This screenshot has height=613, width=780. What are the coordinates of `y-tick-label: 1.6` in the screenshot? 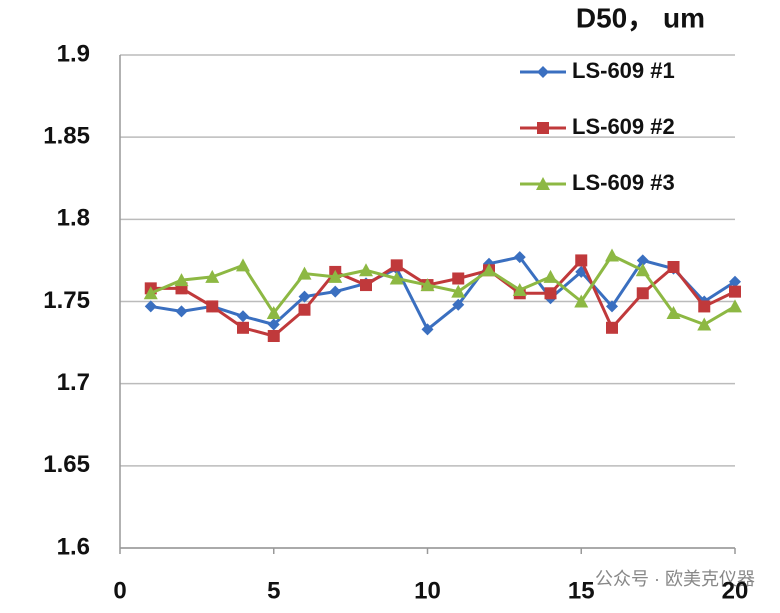 It's located at (73, 546).